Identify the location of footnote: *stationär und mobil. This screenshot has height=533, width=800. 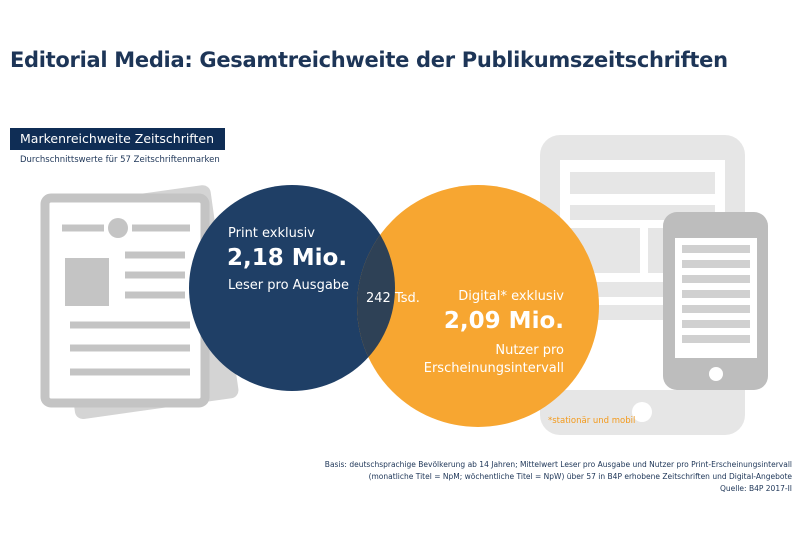
(592, 421).